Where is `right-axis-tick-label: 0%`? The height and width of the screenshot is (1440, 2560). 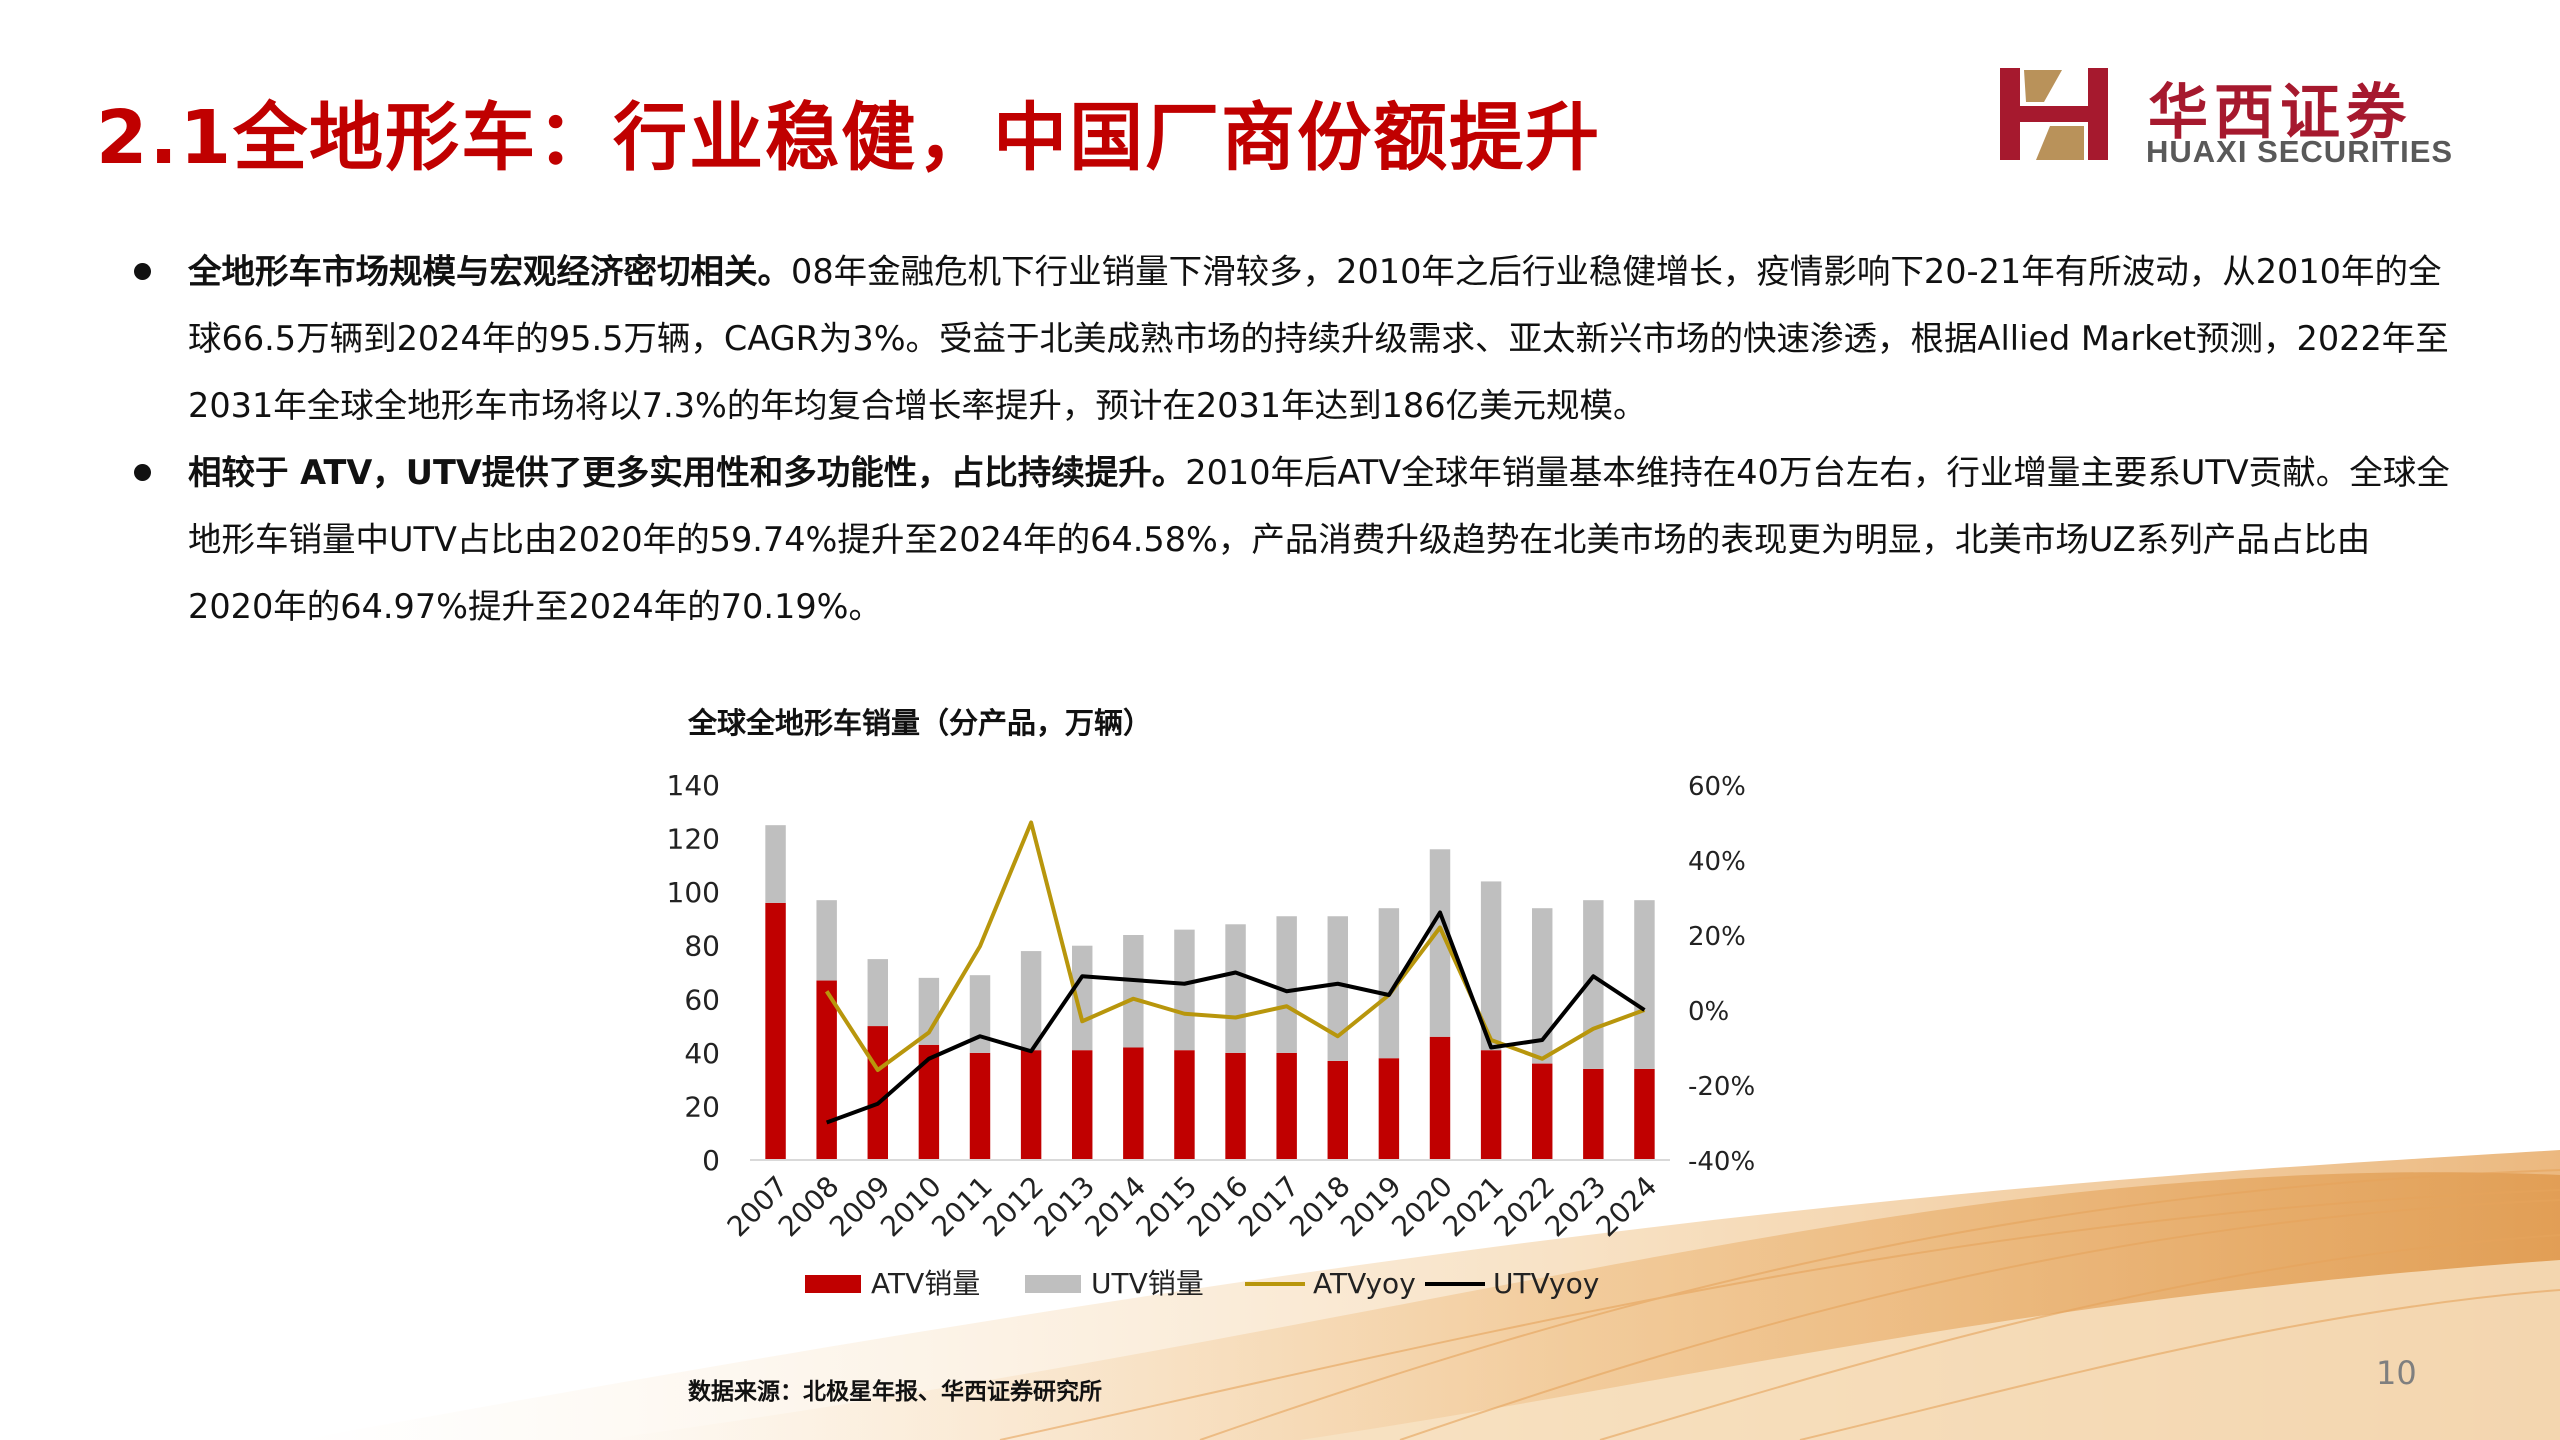
right-axis-tick-label: 0% is located at coordinates (1708, 1012).